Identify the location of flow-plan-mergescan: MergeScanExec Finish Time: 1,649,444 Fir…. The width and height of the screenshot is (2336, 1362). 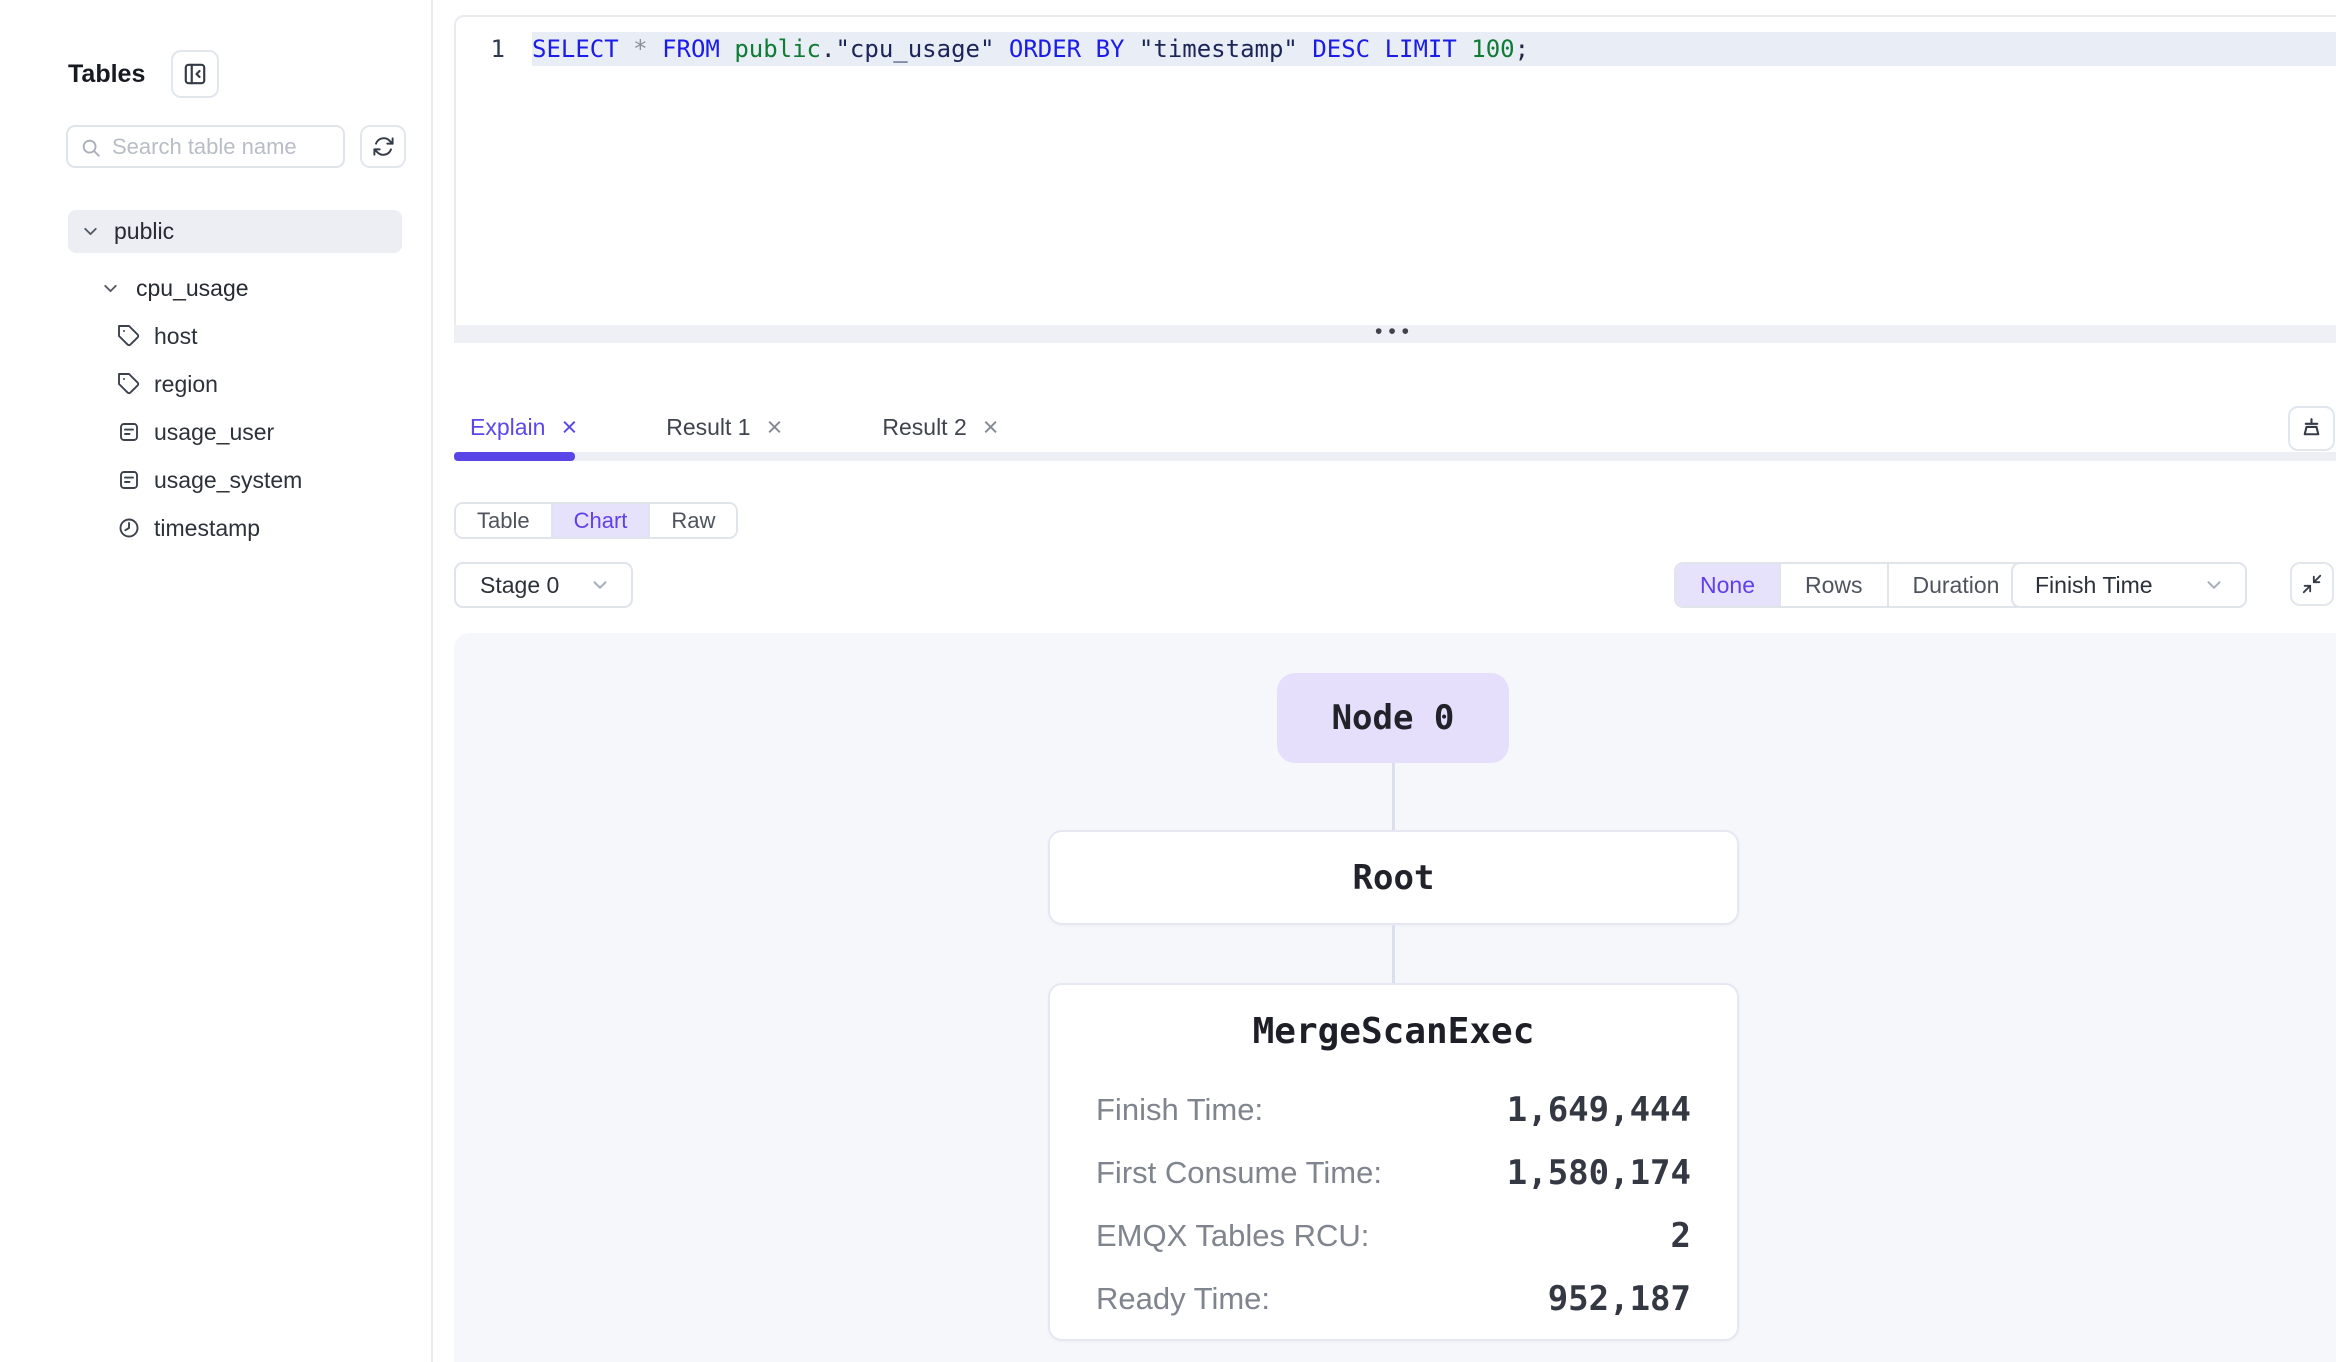
(1393, 1162).